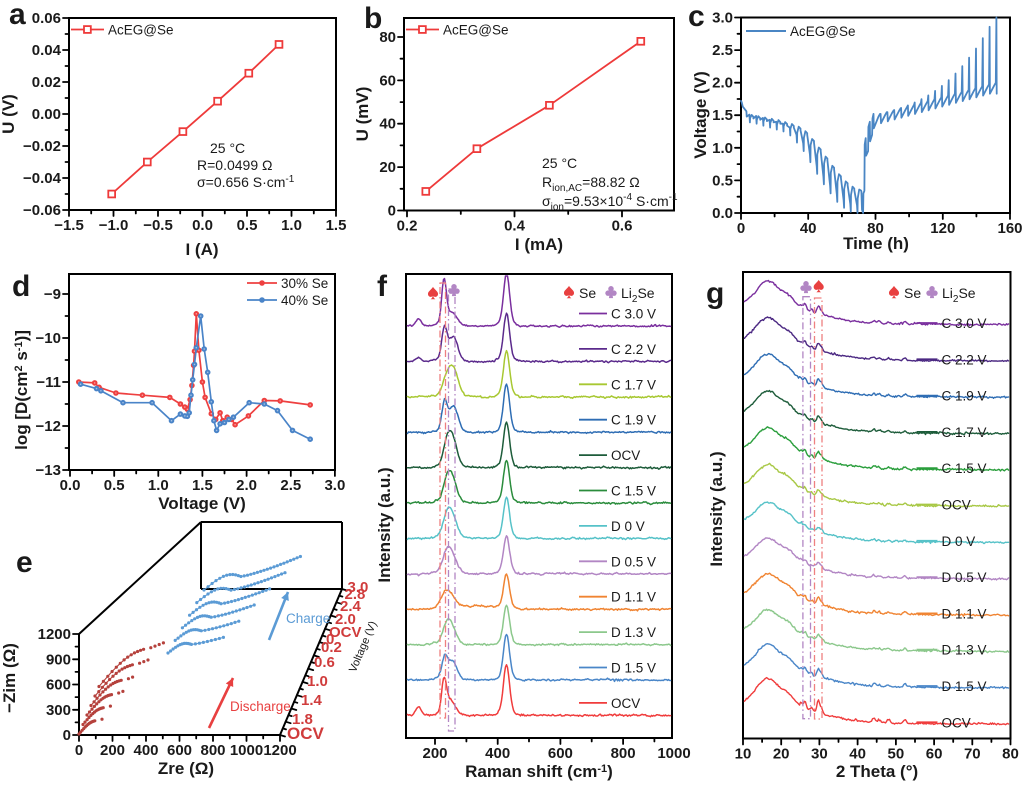 The height and width of the screenshot is (792, 1024). Describe the element at coordinates (48, 382) in the screenshot. I see `svg-text: −11` at that location.